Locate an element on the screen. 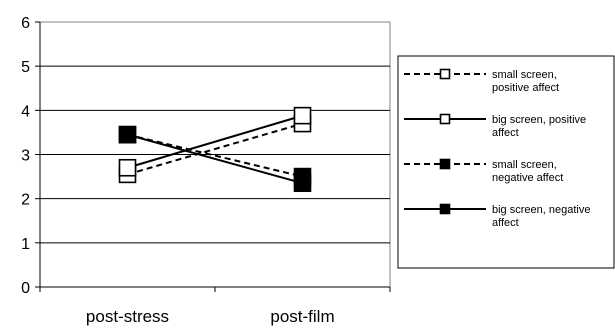  y-tick-label: 4 is located at coordinates (25, 111).